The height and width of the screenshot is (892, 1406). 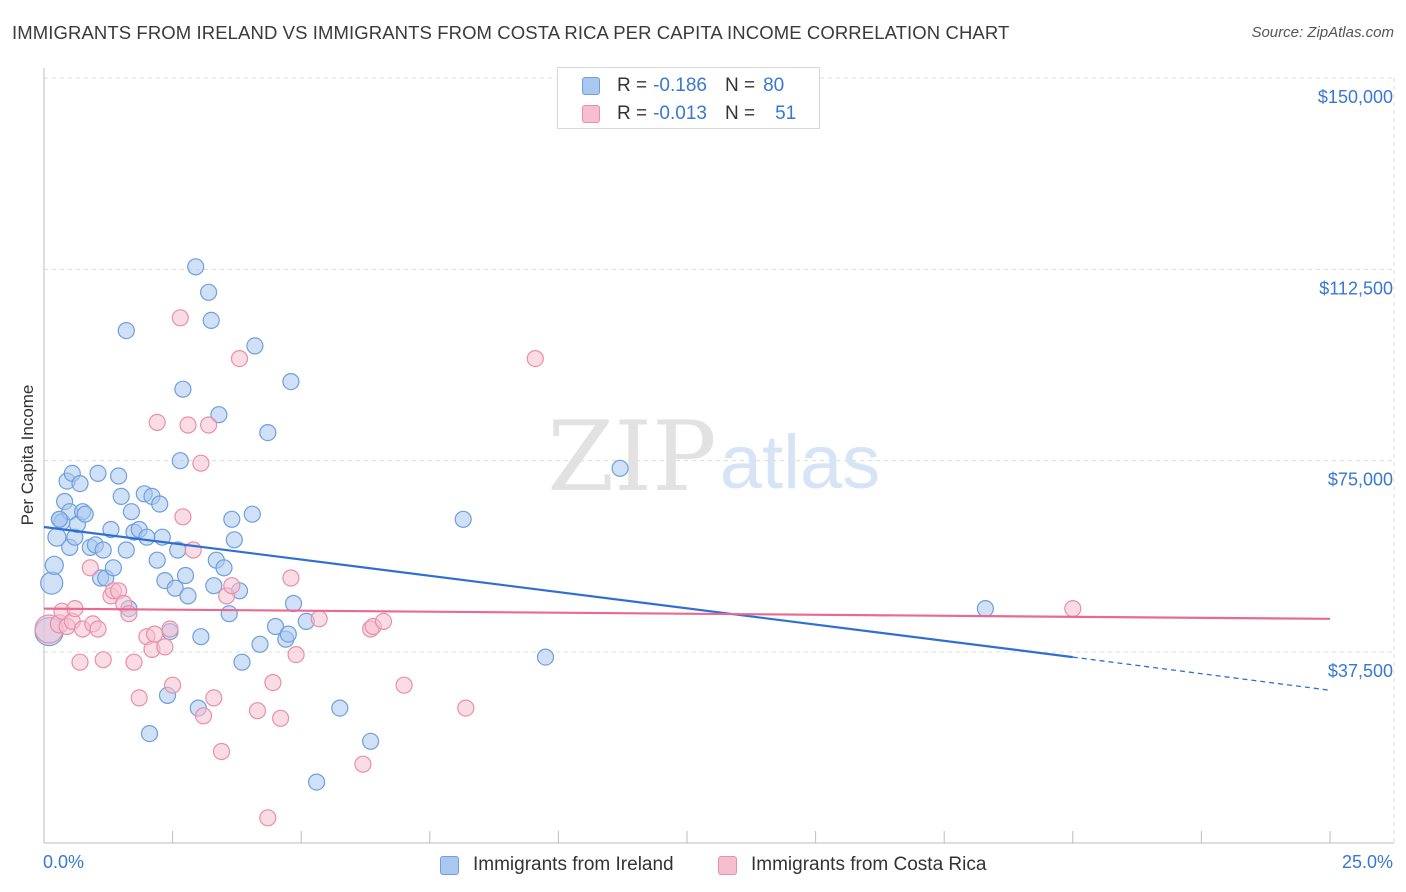 What do you see at coordinates (683, 86) in the screenshot?
I see `legend-row-ireland: R = -0.186 N = 80` at bounding box center [683, 86].